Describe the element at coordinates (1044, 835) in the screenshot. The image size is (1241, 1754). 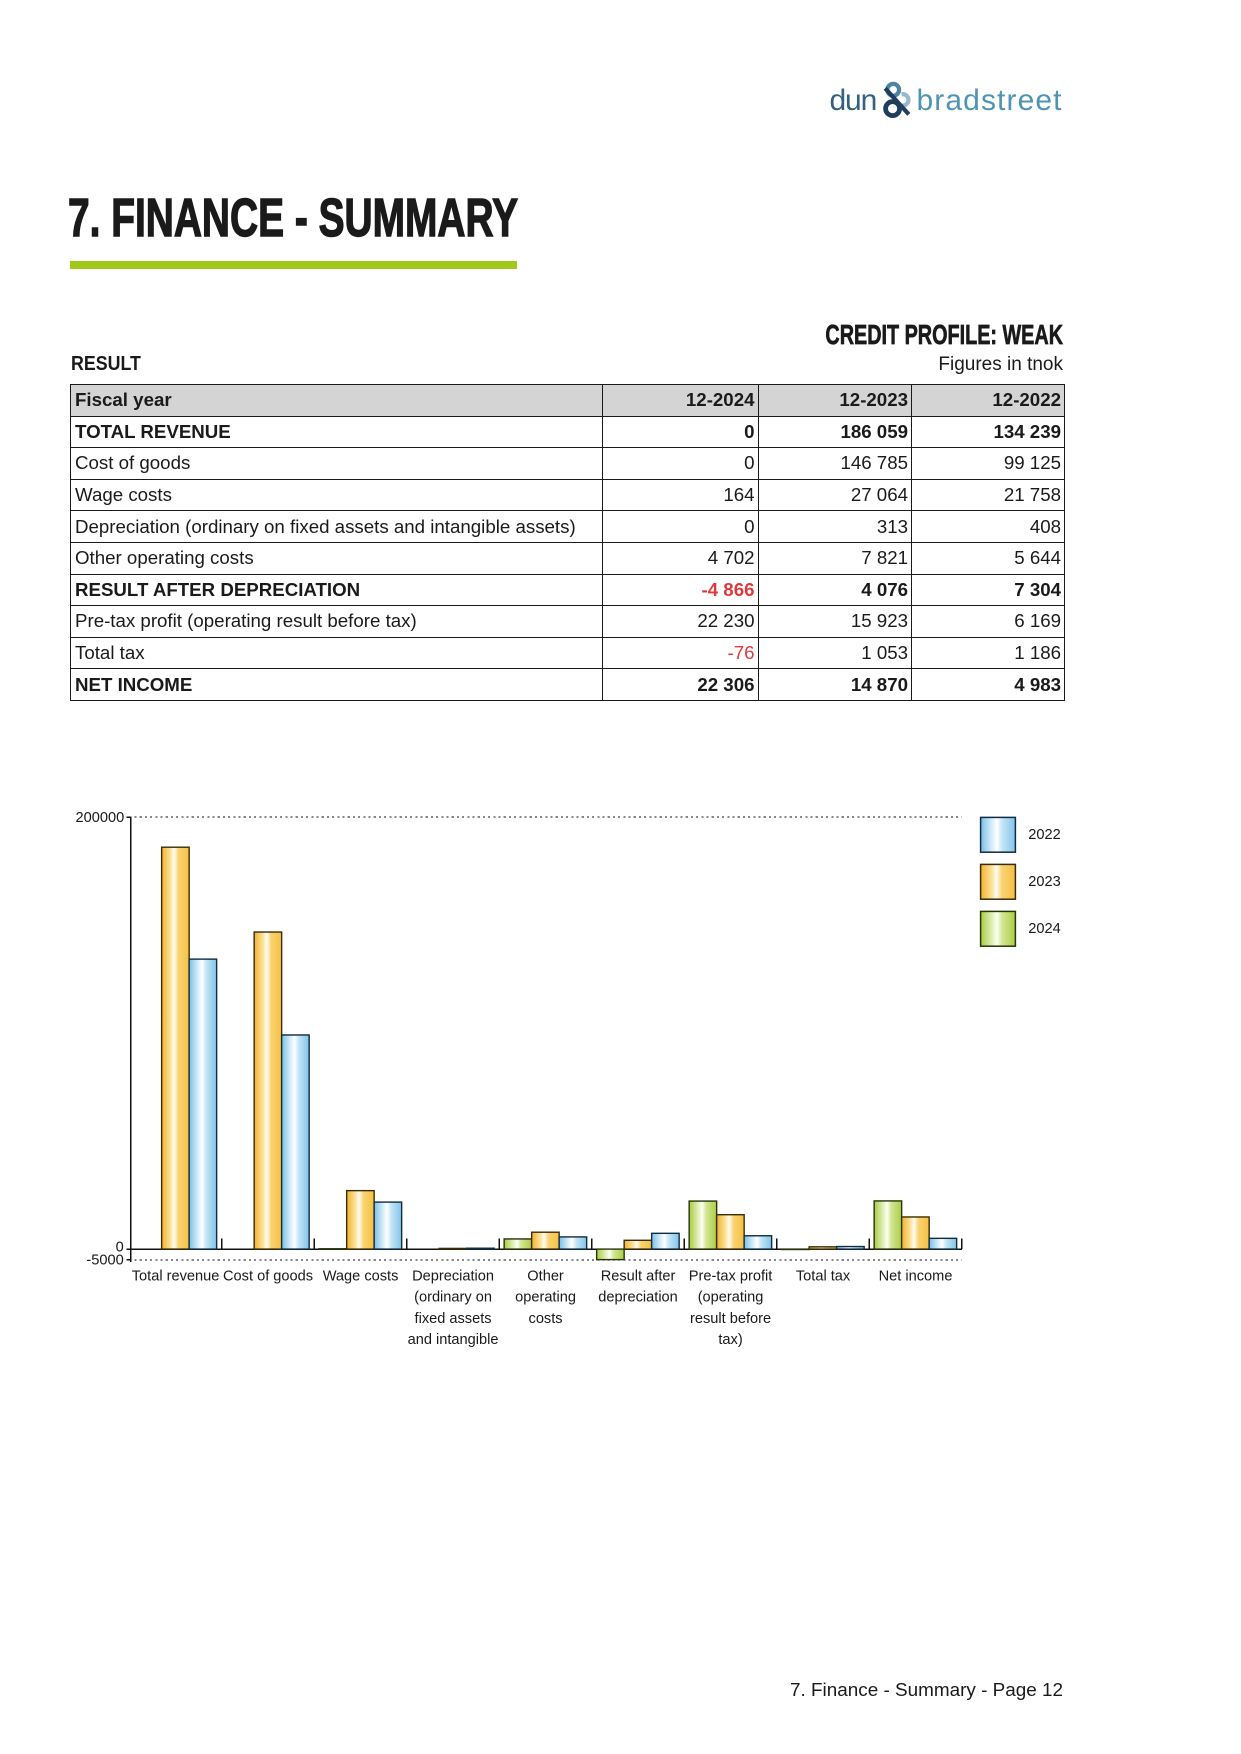
I see `svg-text: 2022` at that location.